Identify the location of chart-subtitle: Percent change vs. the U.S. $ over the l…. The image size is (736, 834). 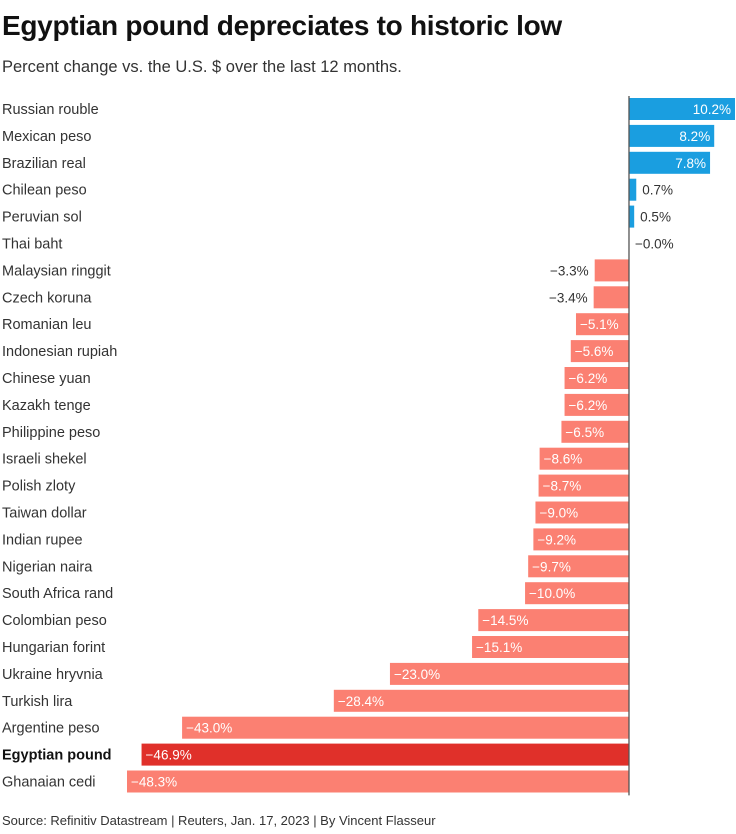
(202, 67).